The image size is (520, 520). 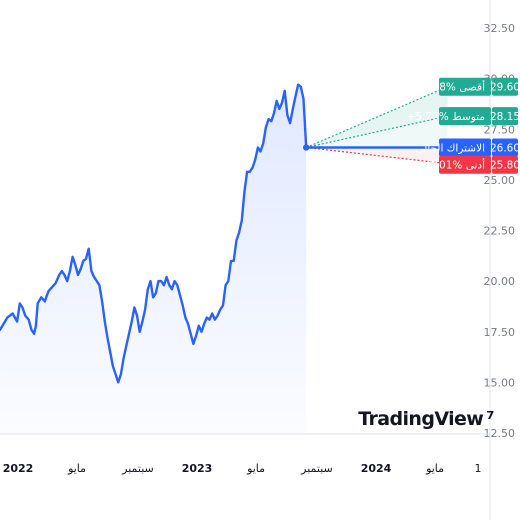 I want to click on price-tag-text: 29.60, so click(x=505, y=88).